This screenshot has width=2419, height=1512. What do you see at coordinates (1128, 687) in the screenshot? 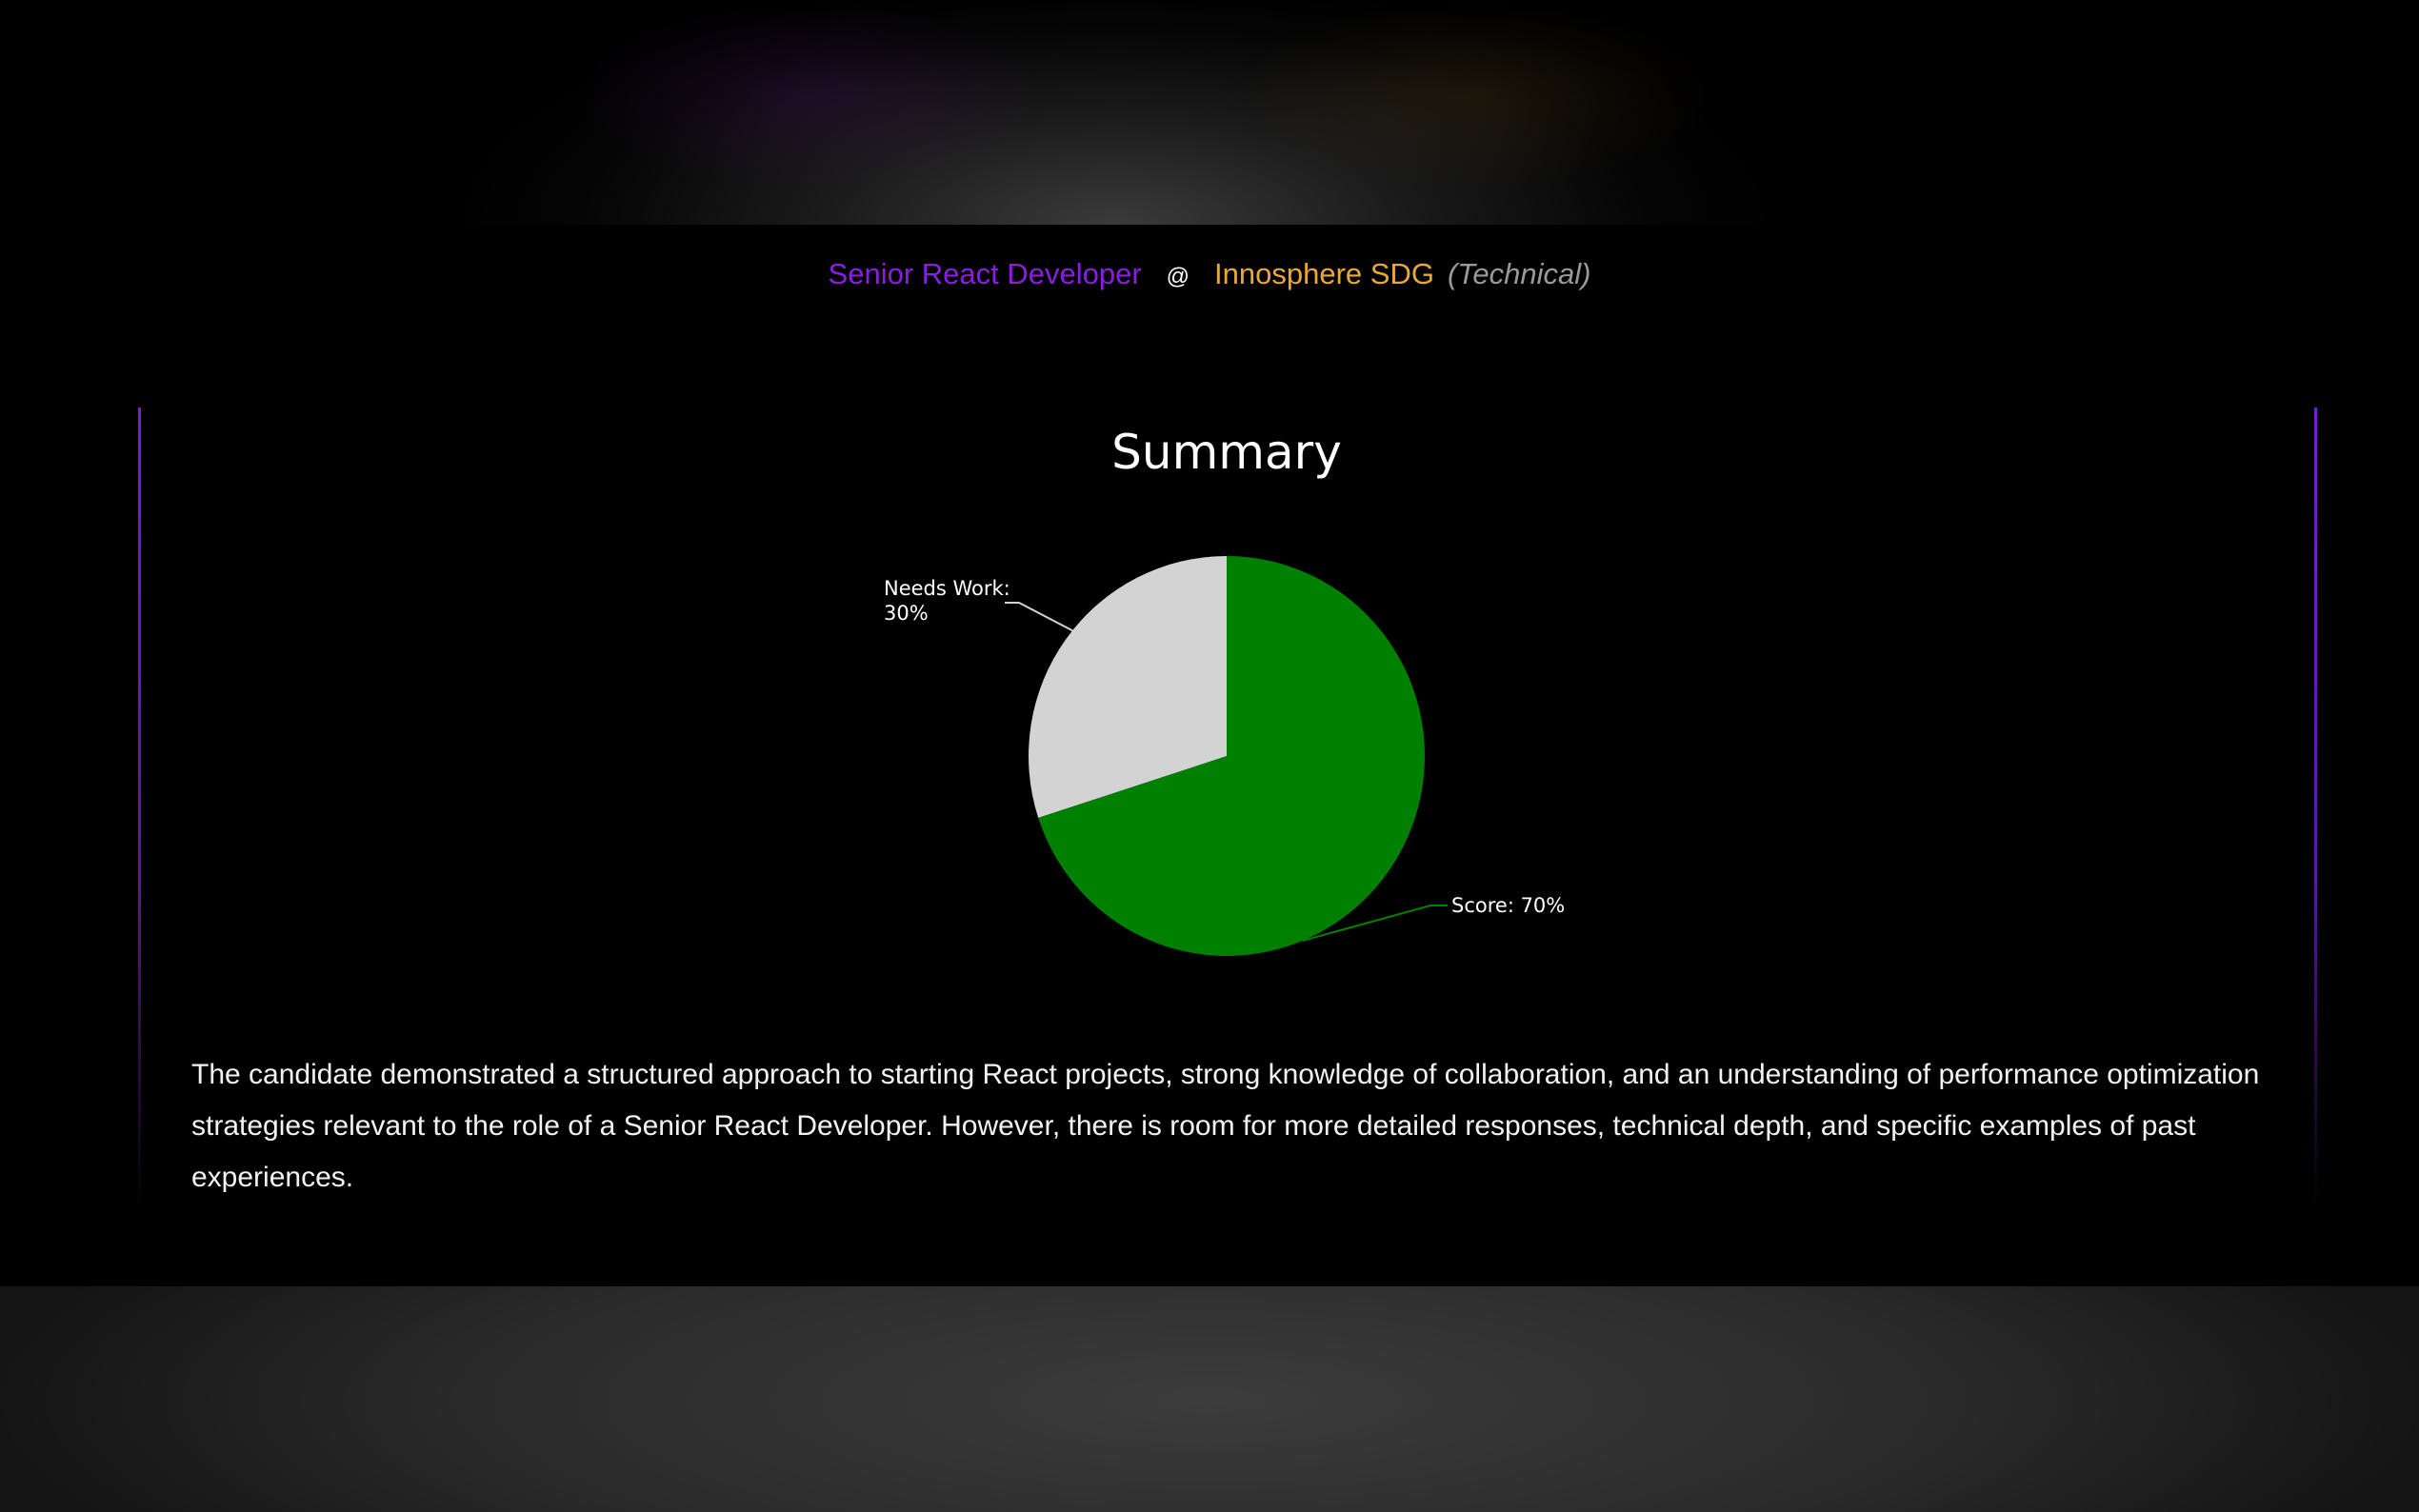
I see `pie-slice-needs-work` at bounding box center [1128, 687].